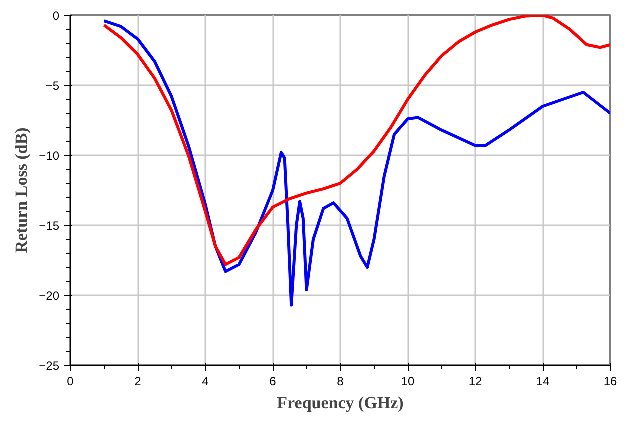  Describe the element at coordinates (340, 403) in the screenshot. I see `x-axis-title: Frequency (GHz)` at that location.